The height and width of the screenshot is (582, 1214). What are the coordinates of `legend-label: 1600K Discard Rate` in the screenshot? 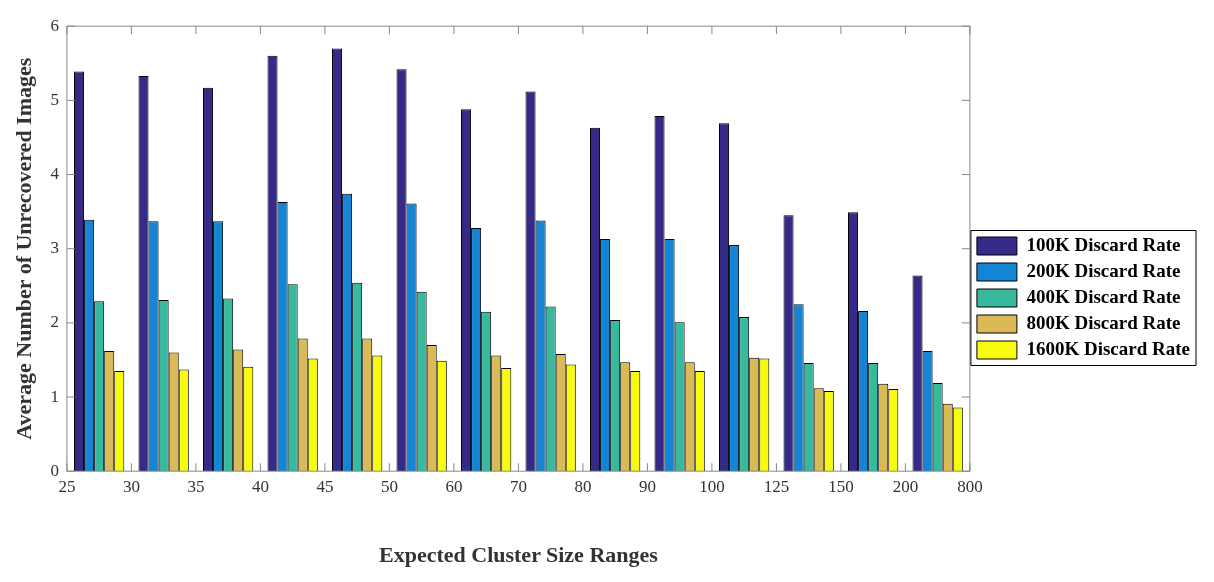 It's located at (1108, 348).